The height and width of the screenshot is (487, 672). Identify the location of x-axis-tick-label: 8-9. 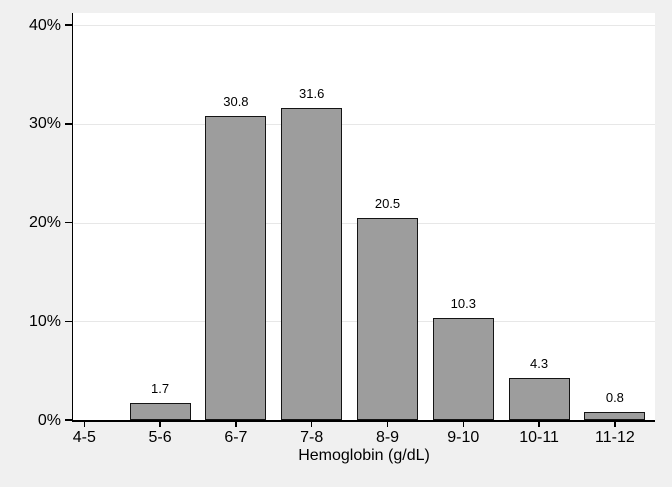
(387, 437).